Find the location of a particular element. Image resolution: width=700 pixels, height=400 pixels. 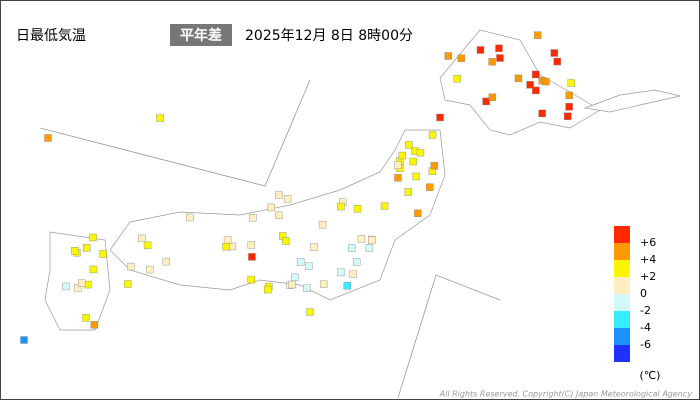

title: 日最低気温 is located at coordinates (51, 36).